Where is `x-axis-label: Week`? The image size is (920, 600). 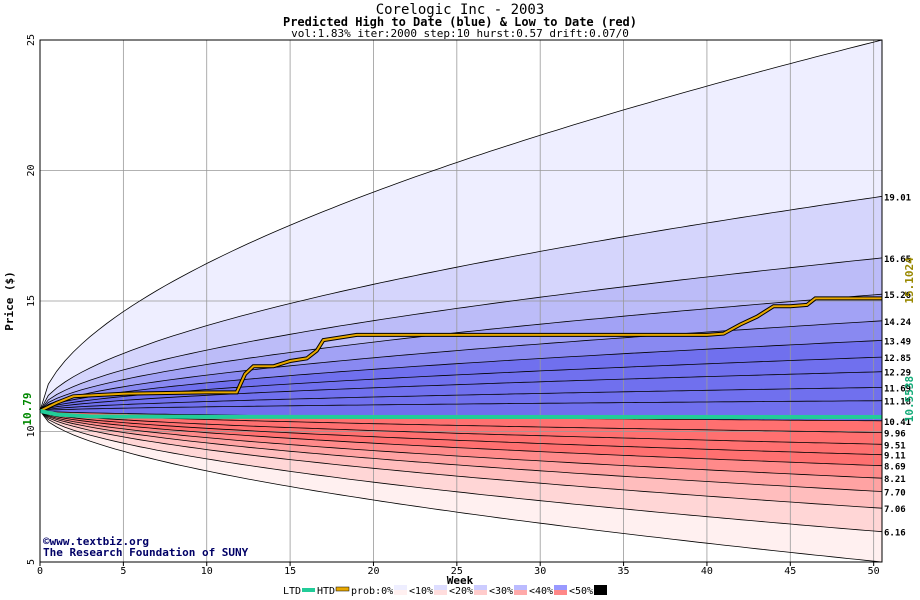 x-axis-label: Week is located at coordinates (460, 580).